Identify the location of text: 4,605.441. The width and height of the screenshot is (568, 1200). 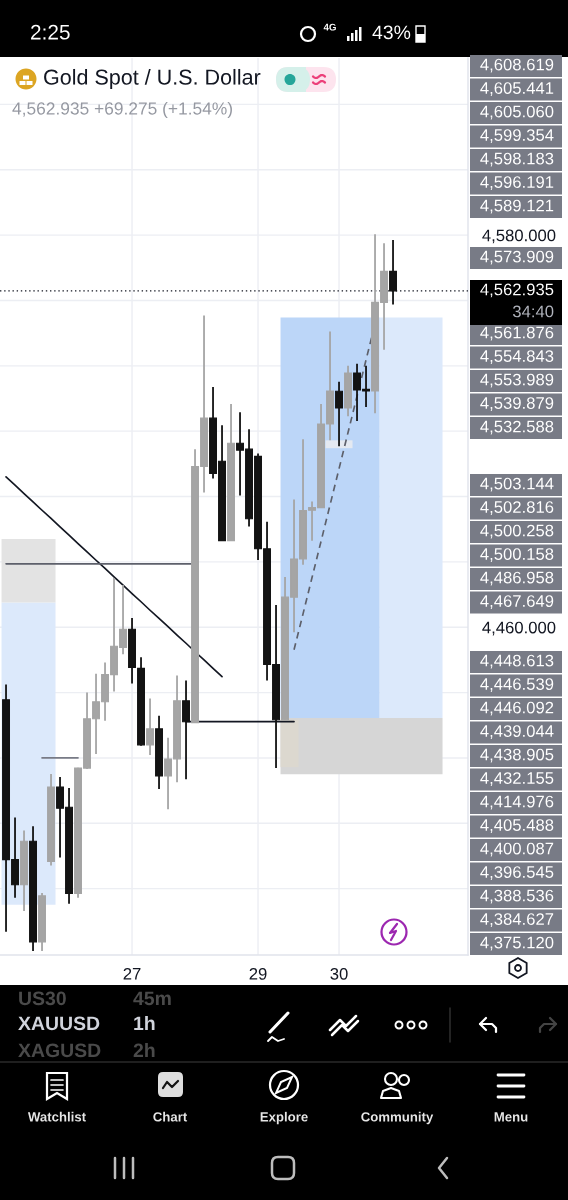
(517, 89).